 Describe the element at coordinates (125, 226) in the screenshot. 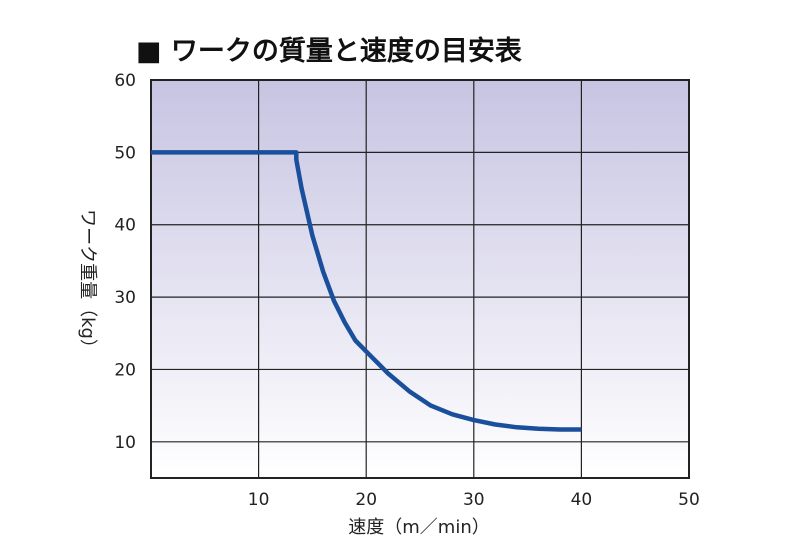

I see `y-tick-label: 40` at that location.